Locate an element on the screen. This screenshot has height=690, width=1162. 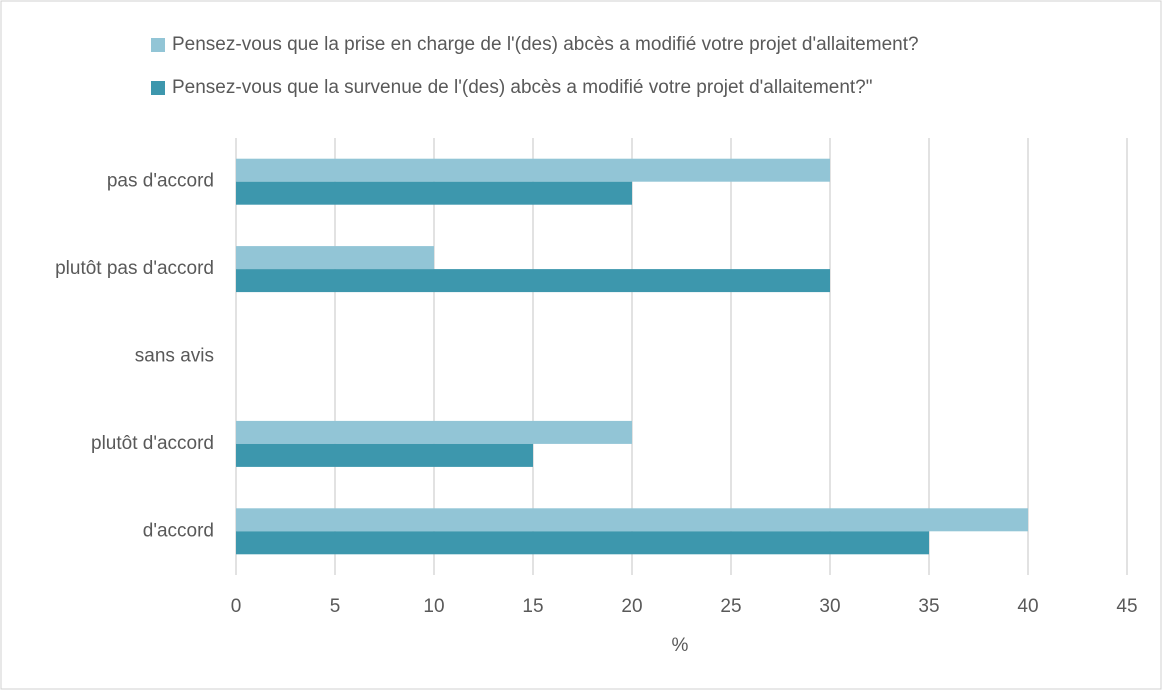
x-tick-label: 15 is located at coordinates (532, 606).